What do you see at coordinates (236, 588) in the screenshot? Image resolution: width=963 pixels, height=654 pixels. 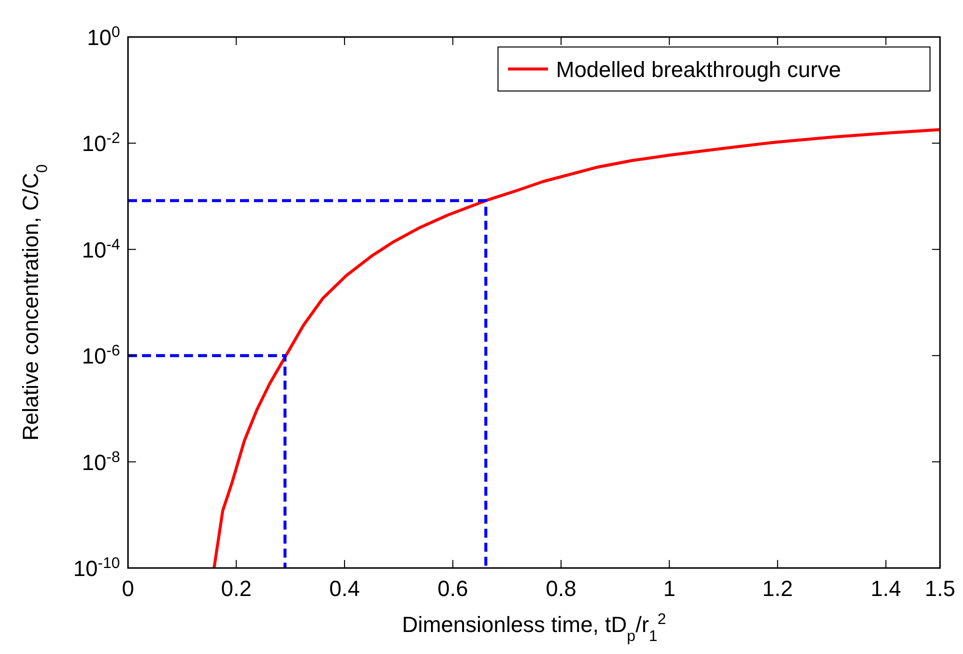 I see `x-tick-label: 0.2` at bounding box center [236, 588].